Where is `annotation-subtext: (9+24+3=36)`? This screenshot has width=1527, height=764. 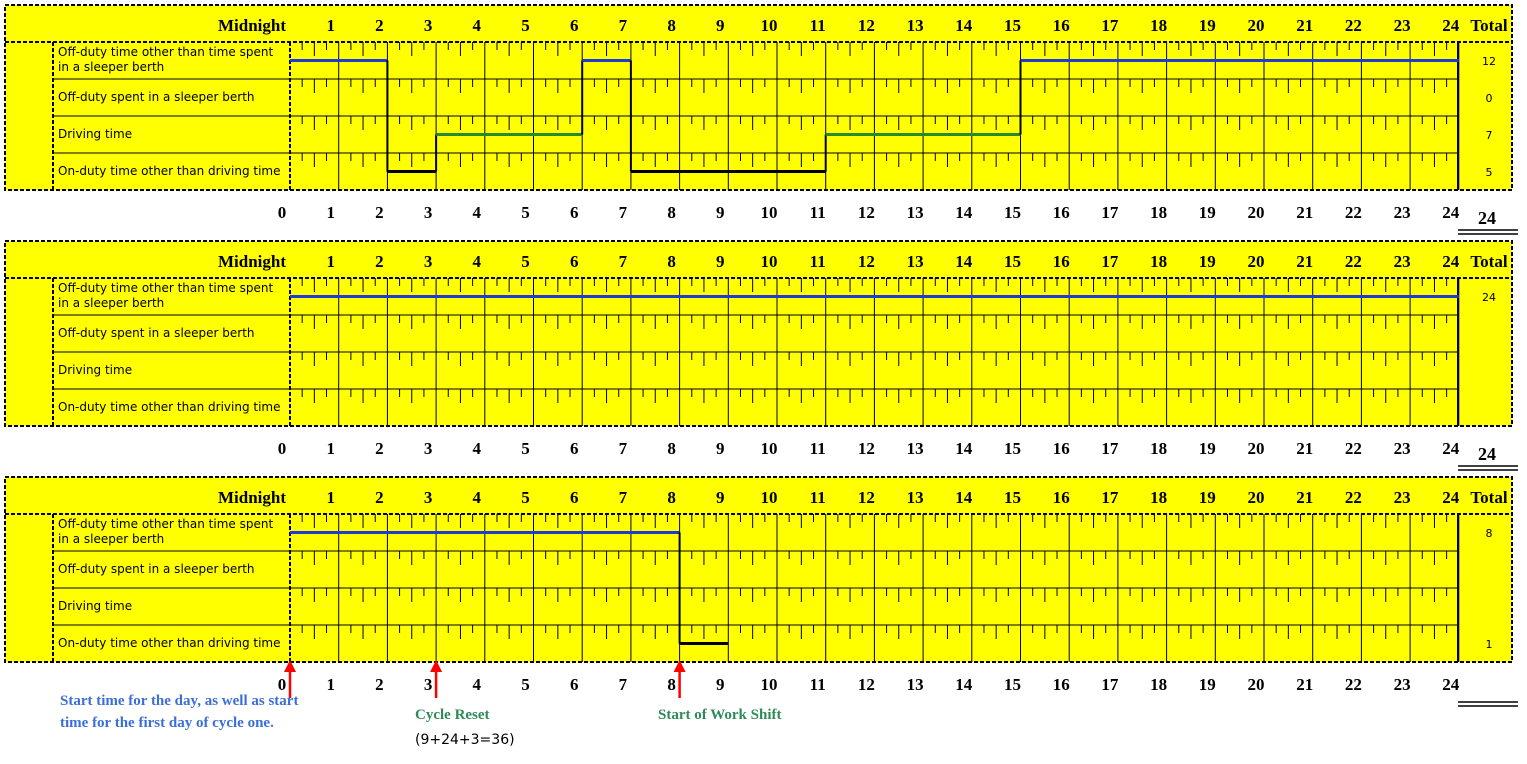 annotation-subtext: (9+24+3=36) is located at coordinates (465, 740).